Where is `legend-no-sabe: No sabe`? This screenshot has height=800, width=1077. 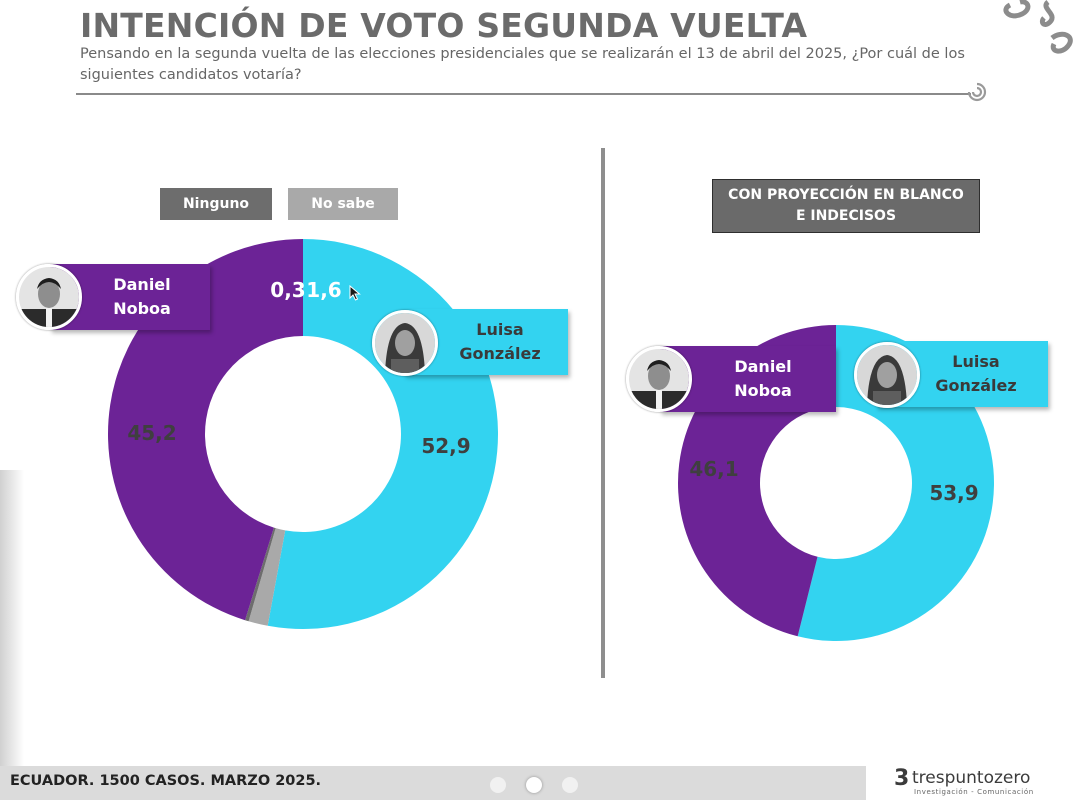 legend-no-sabe: No sabe is located at coordinates (343, 204).